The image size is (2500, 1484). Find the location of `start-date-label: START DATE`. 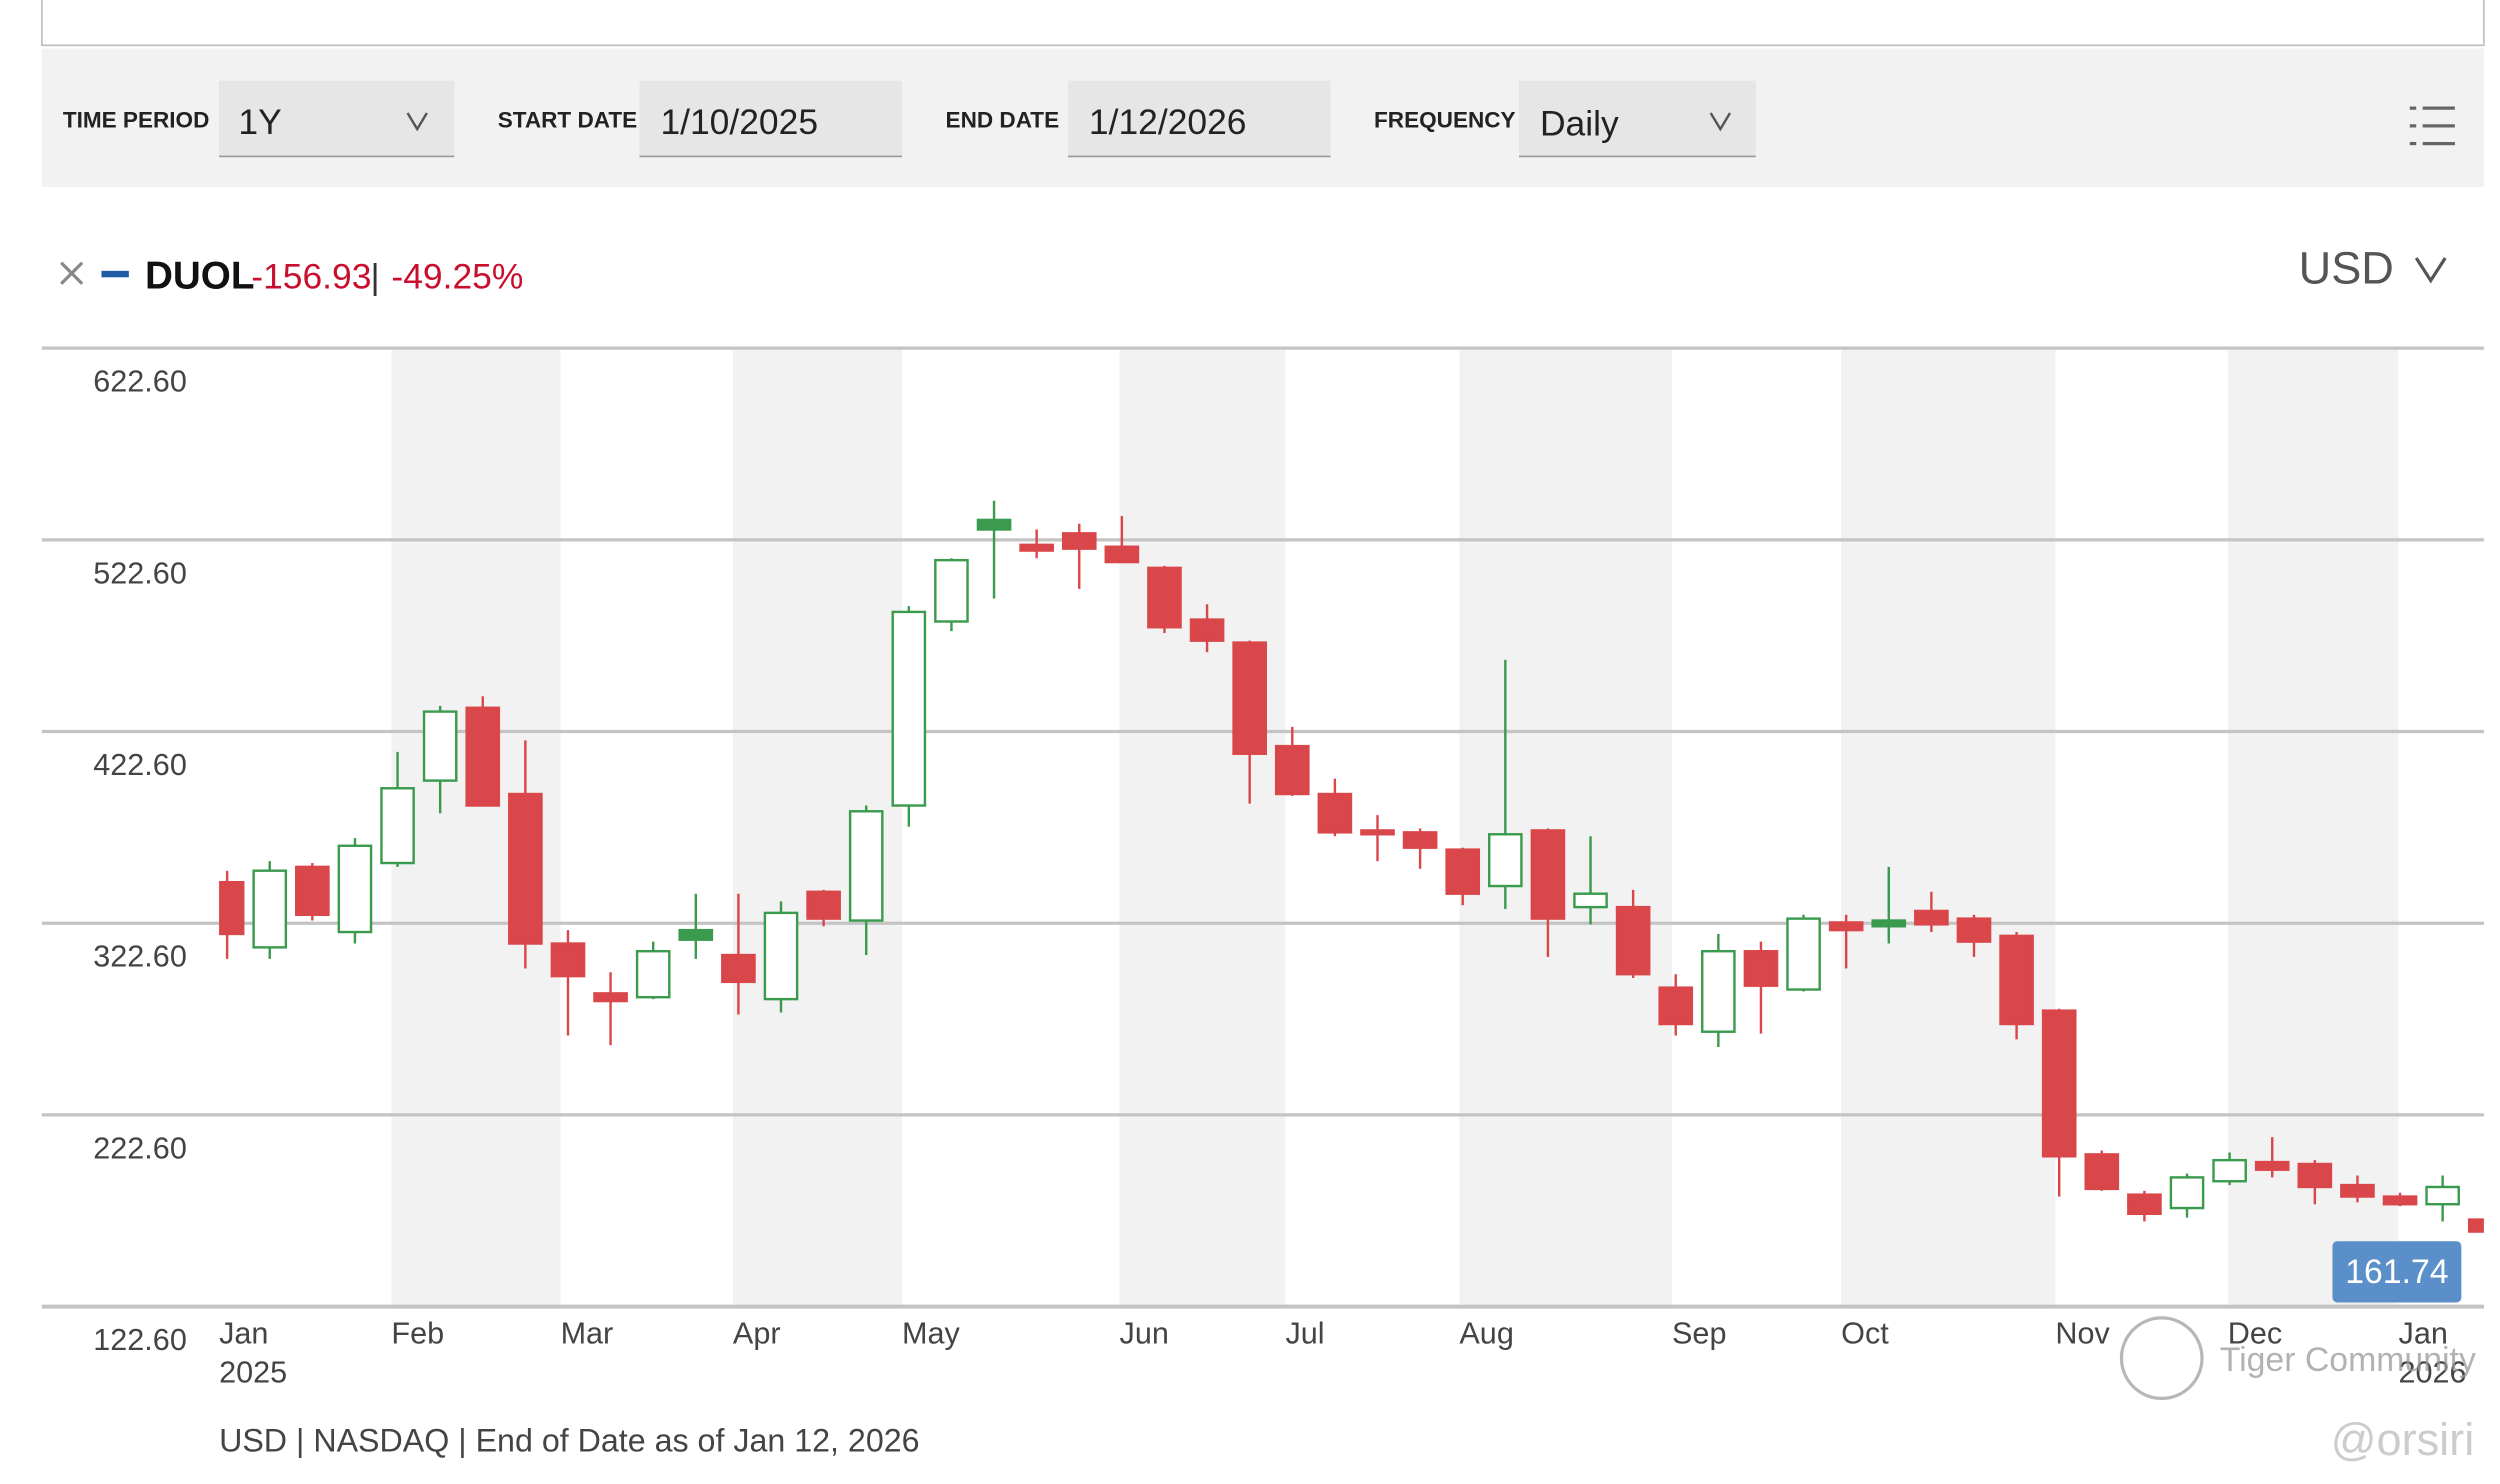

start-date-label: START DATE is located at coordinates (567, 119).